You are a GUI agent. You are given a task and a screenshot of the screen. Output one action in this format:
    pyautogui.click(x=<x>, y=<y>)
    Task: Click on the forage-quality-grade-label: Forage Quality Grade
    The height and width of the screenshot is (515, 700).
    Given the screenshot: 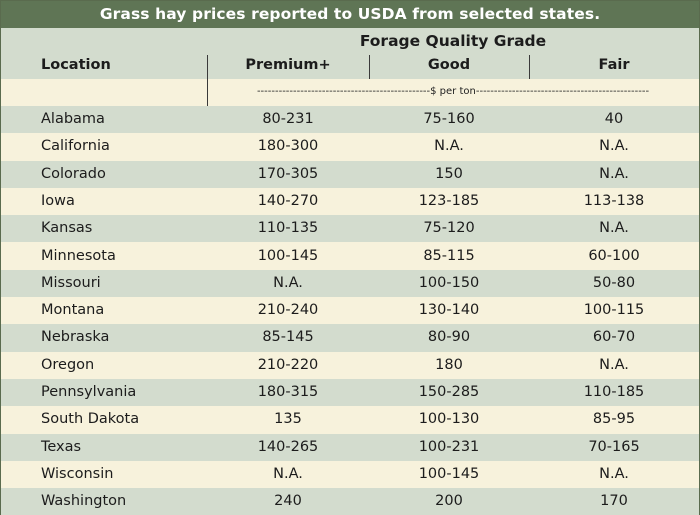 What is the action you would take?
    pyautogui.click(x=453, y=41)
    